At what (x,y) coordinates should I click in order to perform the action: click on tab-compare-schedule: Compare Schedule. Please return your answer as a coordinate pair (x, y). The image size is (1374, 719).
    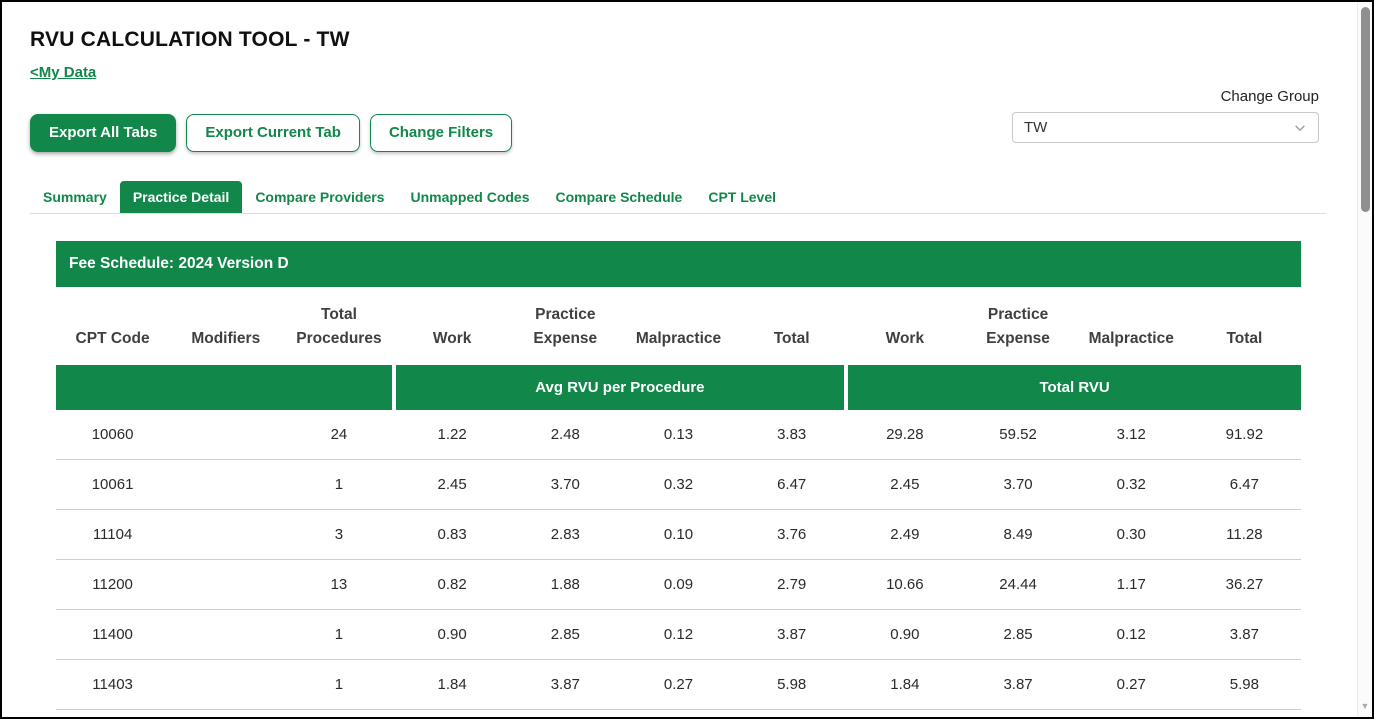
    Looking at the image, I should click on (619, 197).